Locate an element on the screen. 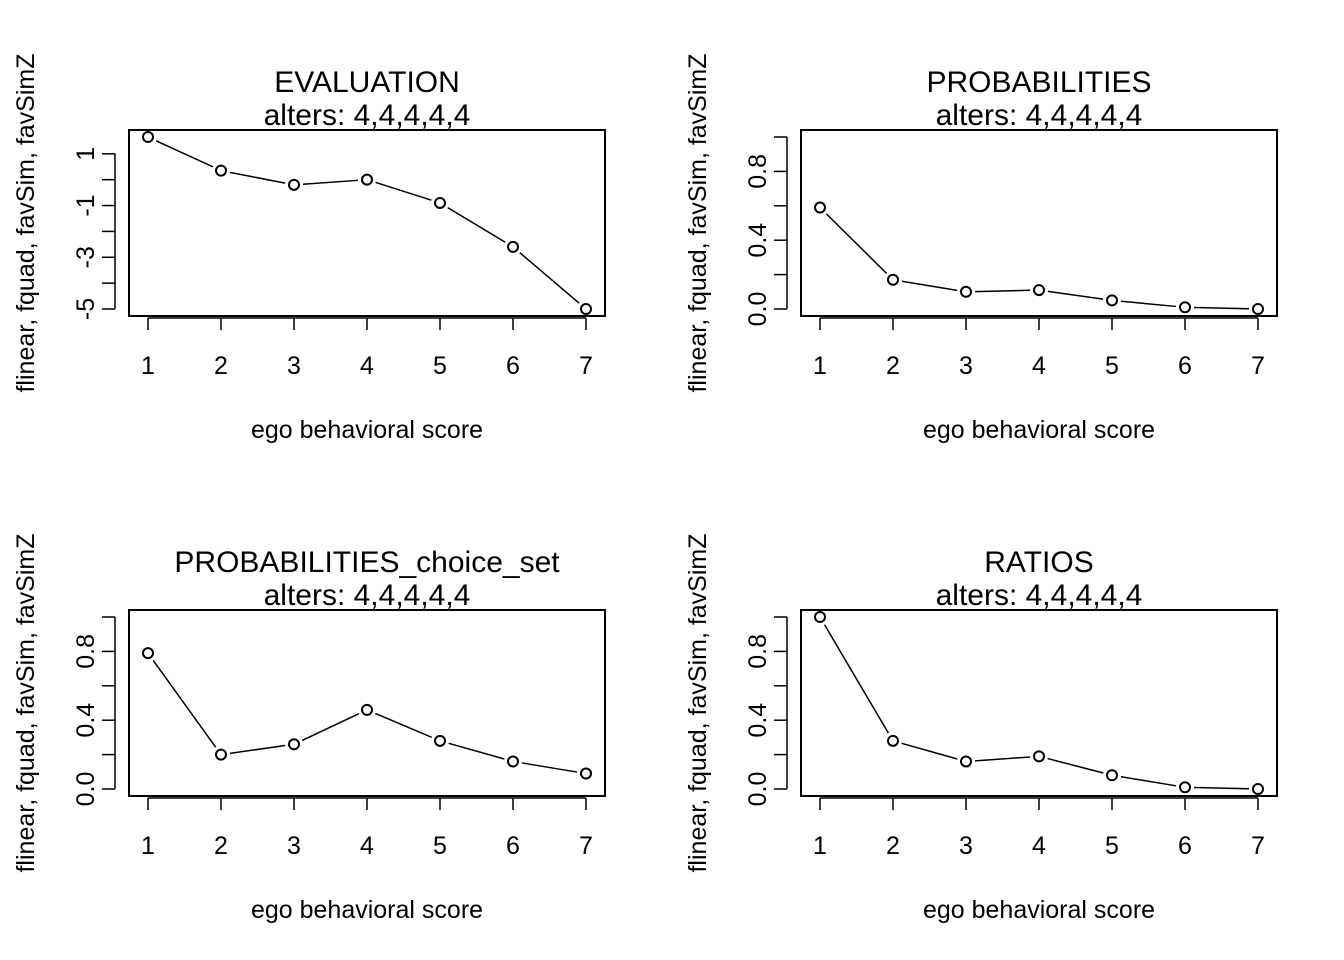  panel-title: PROBABILITIES_choice_set is located at coordinates (367, 562).